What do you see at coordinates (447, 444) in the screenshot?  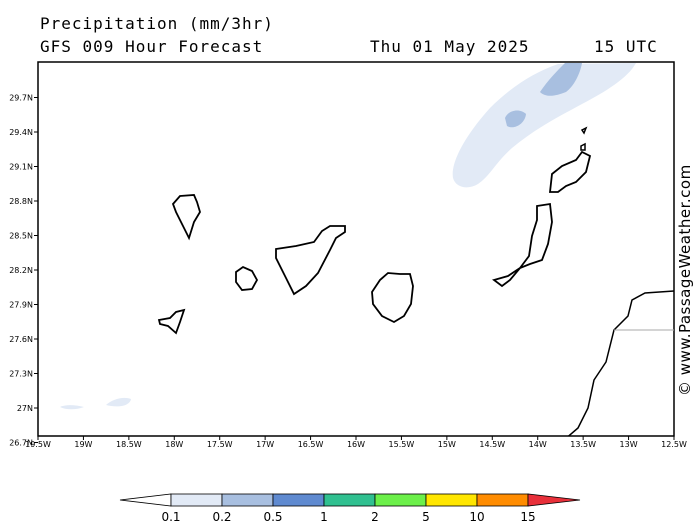 I see `lon-tick-label: 15W` at bounding box center [447, 444].